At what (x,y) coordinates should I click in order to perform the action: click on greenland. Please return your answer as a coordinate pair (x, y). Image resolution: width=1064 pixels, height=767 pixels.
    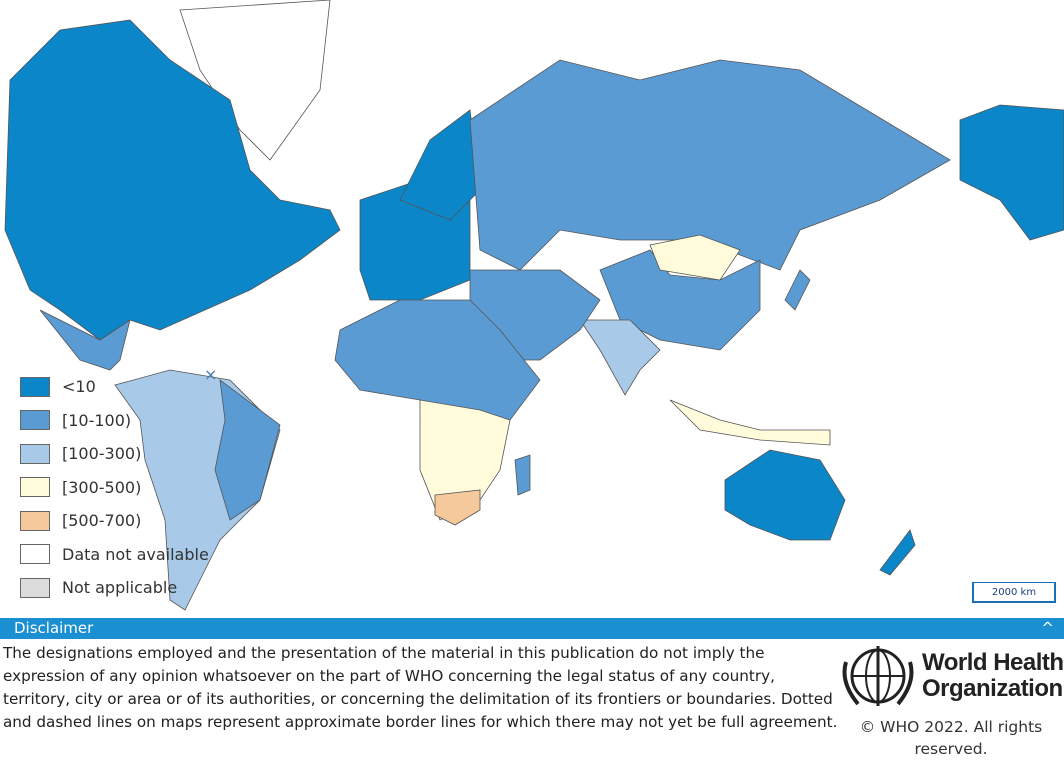
    Looking at the image, I should click on (255, 80).